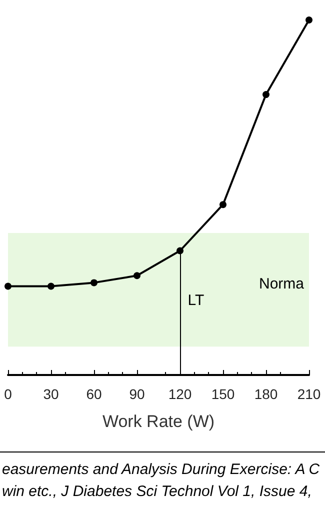  What do you see at coordinates (281, 283) in the screenshot?
I see `band-label: Norma` at bounding box center [281, 283].